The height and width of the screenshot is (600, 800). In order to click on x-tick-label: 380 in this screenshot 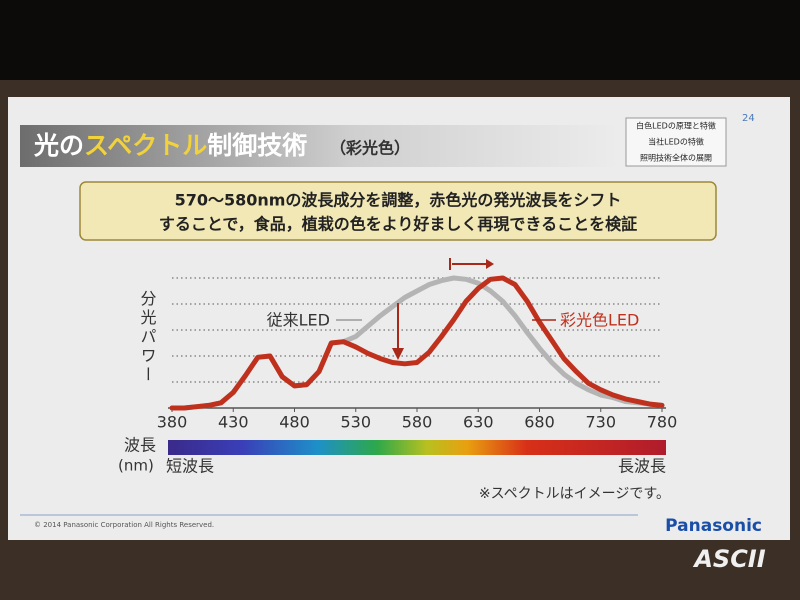, I will do `click(172, 422)`.